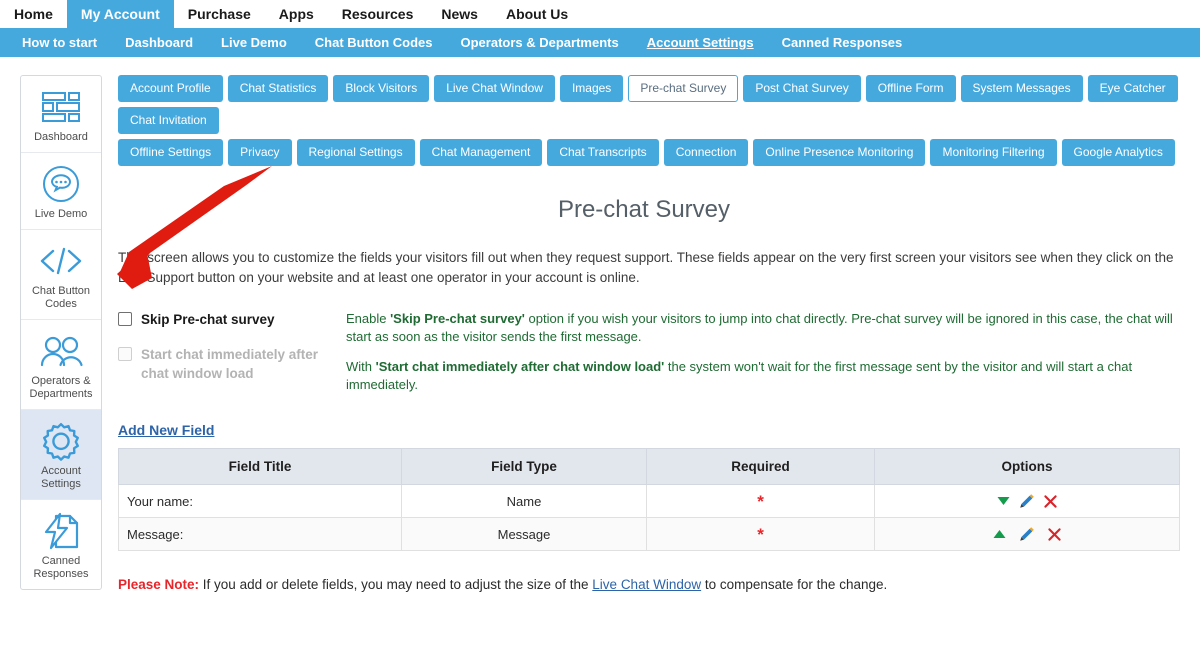  I want to click on subnav-item-account-settings: Account Settings, so click(700, 42).